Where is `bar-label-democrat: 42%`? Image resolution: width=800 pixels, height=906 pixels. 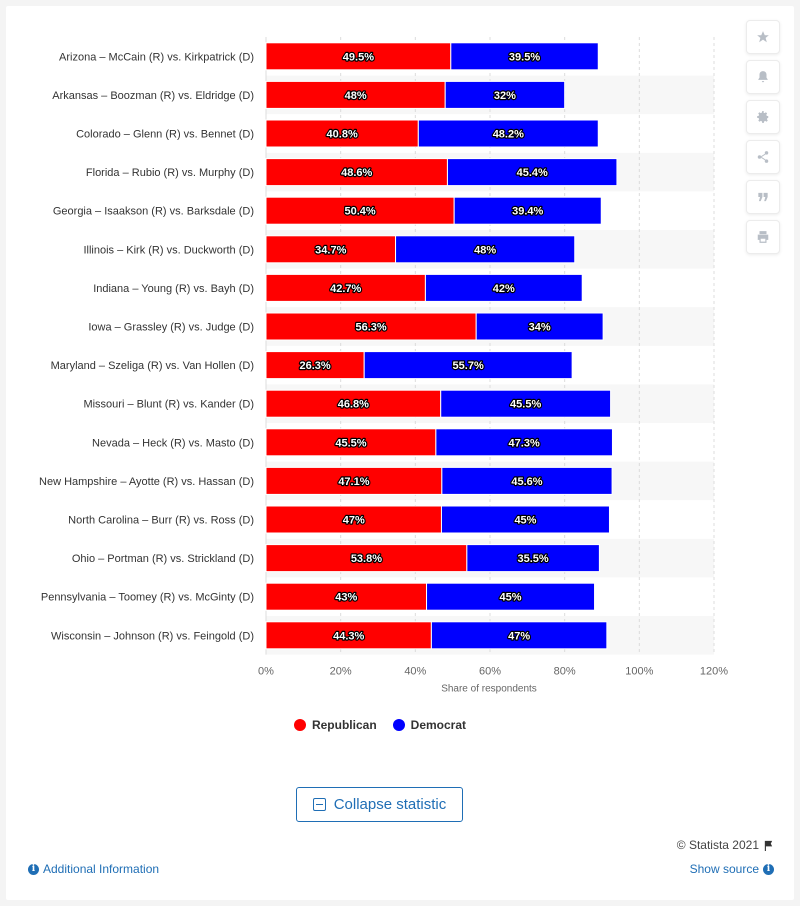 bar-label-democrat: 42% is located at coordinates (504, 289).